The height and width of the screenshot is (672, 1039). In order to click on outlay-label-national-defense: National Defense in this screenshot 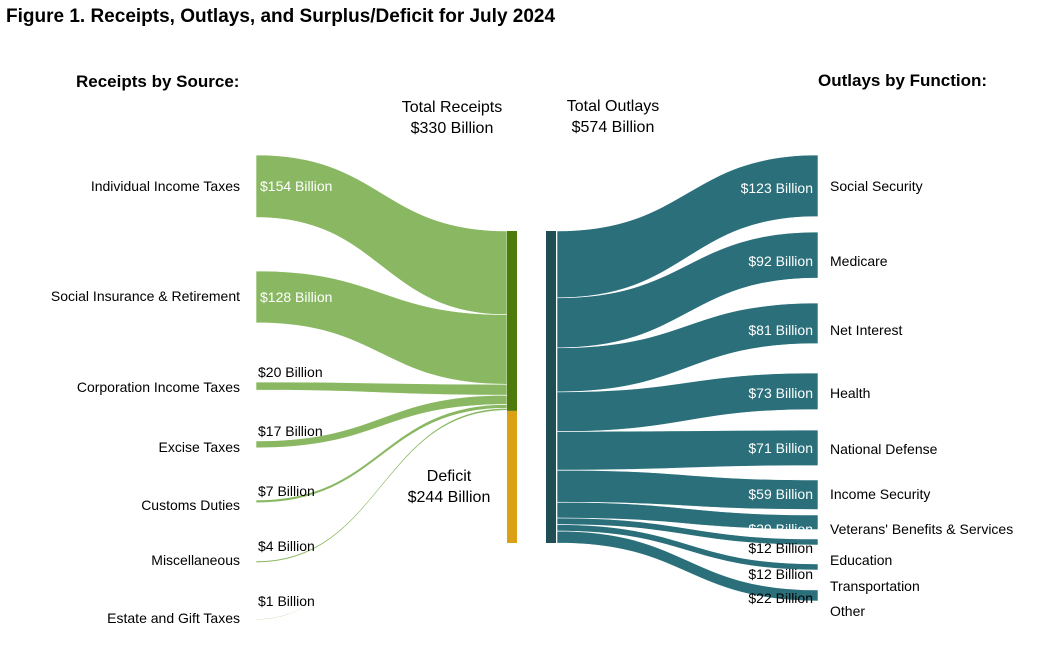, I will do `click(884, 449)`.